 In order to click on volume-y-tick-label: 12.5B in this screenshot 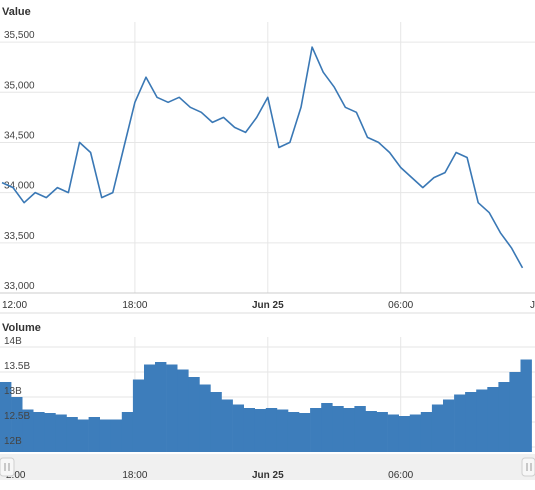, I will do `click(17, 416)`.